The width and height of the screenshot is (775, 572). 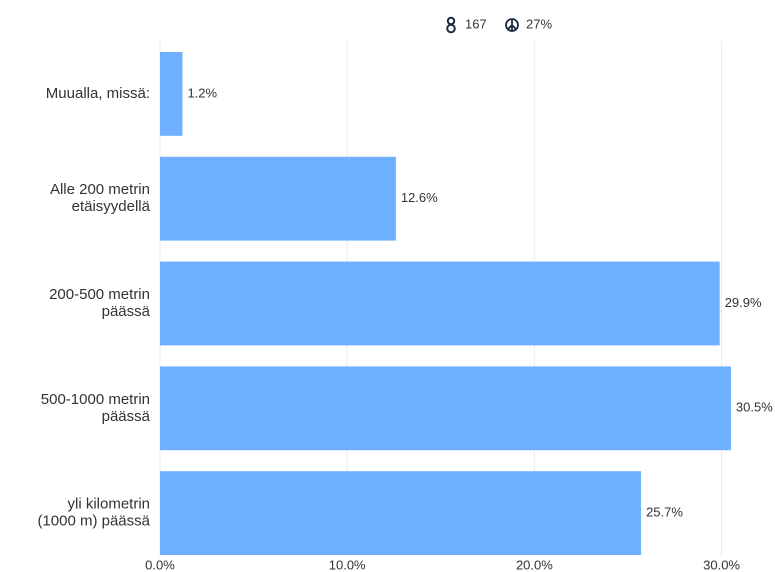 What do you see at coordinates (99, 294) in the screenshot?
I see `y-tick-label-line: 200-500 metrin` at bounding box center [99, 294].